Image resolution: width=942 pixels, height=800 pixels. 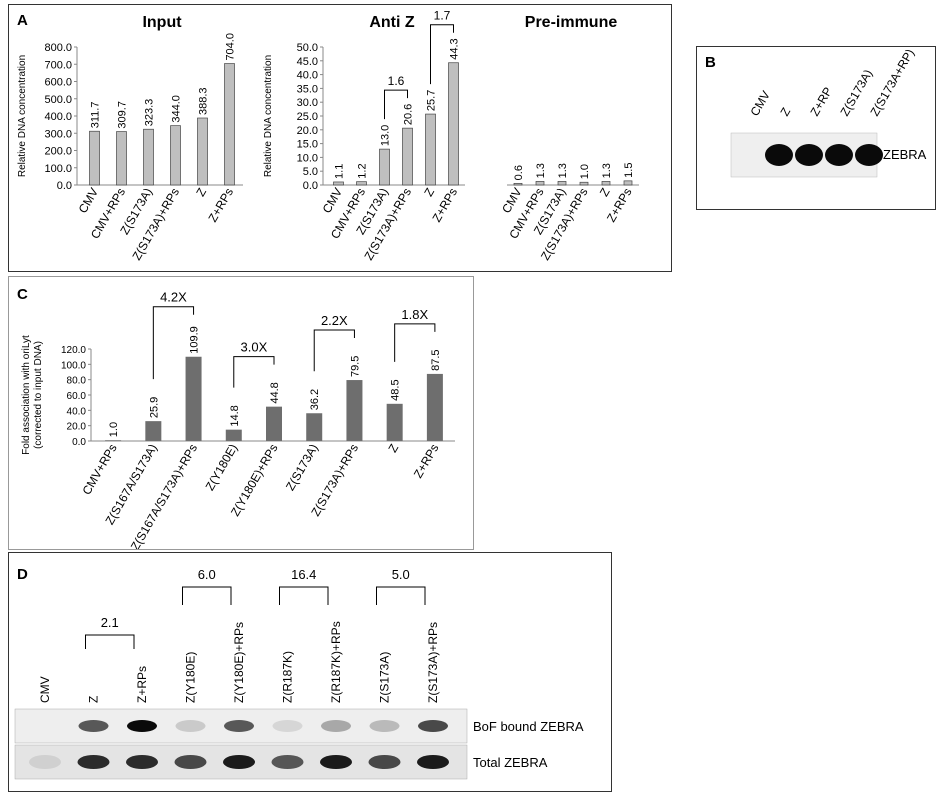 I want to click on data-label: 48.5, so click(x=396, y=389).